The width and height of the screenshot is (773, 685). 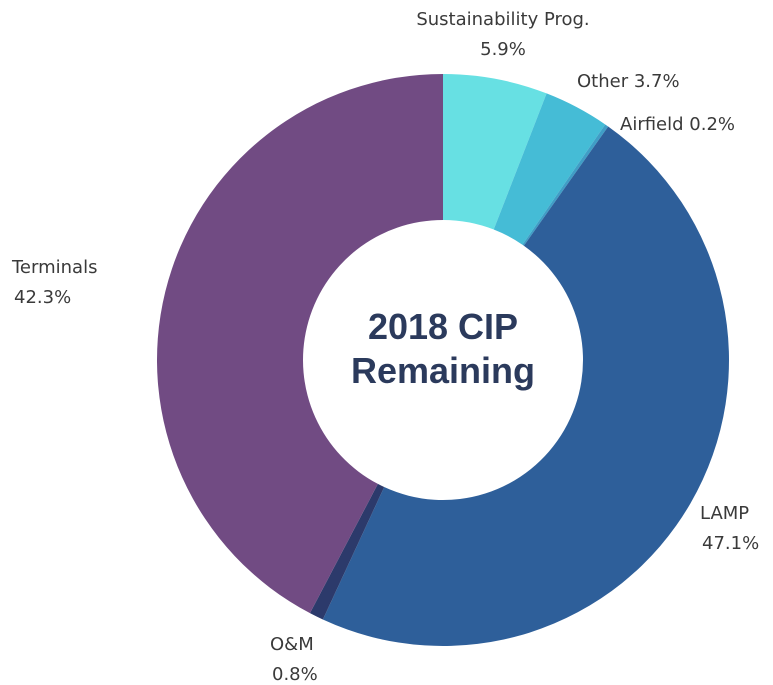 I want to click on category-label: O&M, so click(x=292, y=644).